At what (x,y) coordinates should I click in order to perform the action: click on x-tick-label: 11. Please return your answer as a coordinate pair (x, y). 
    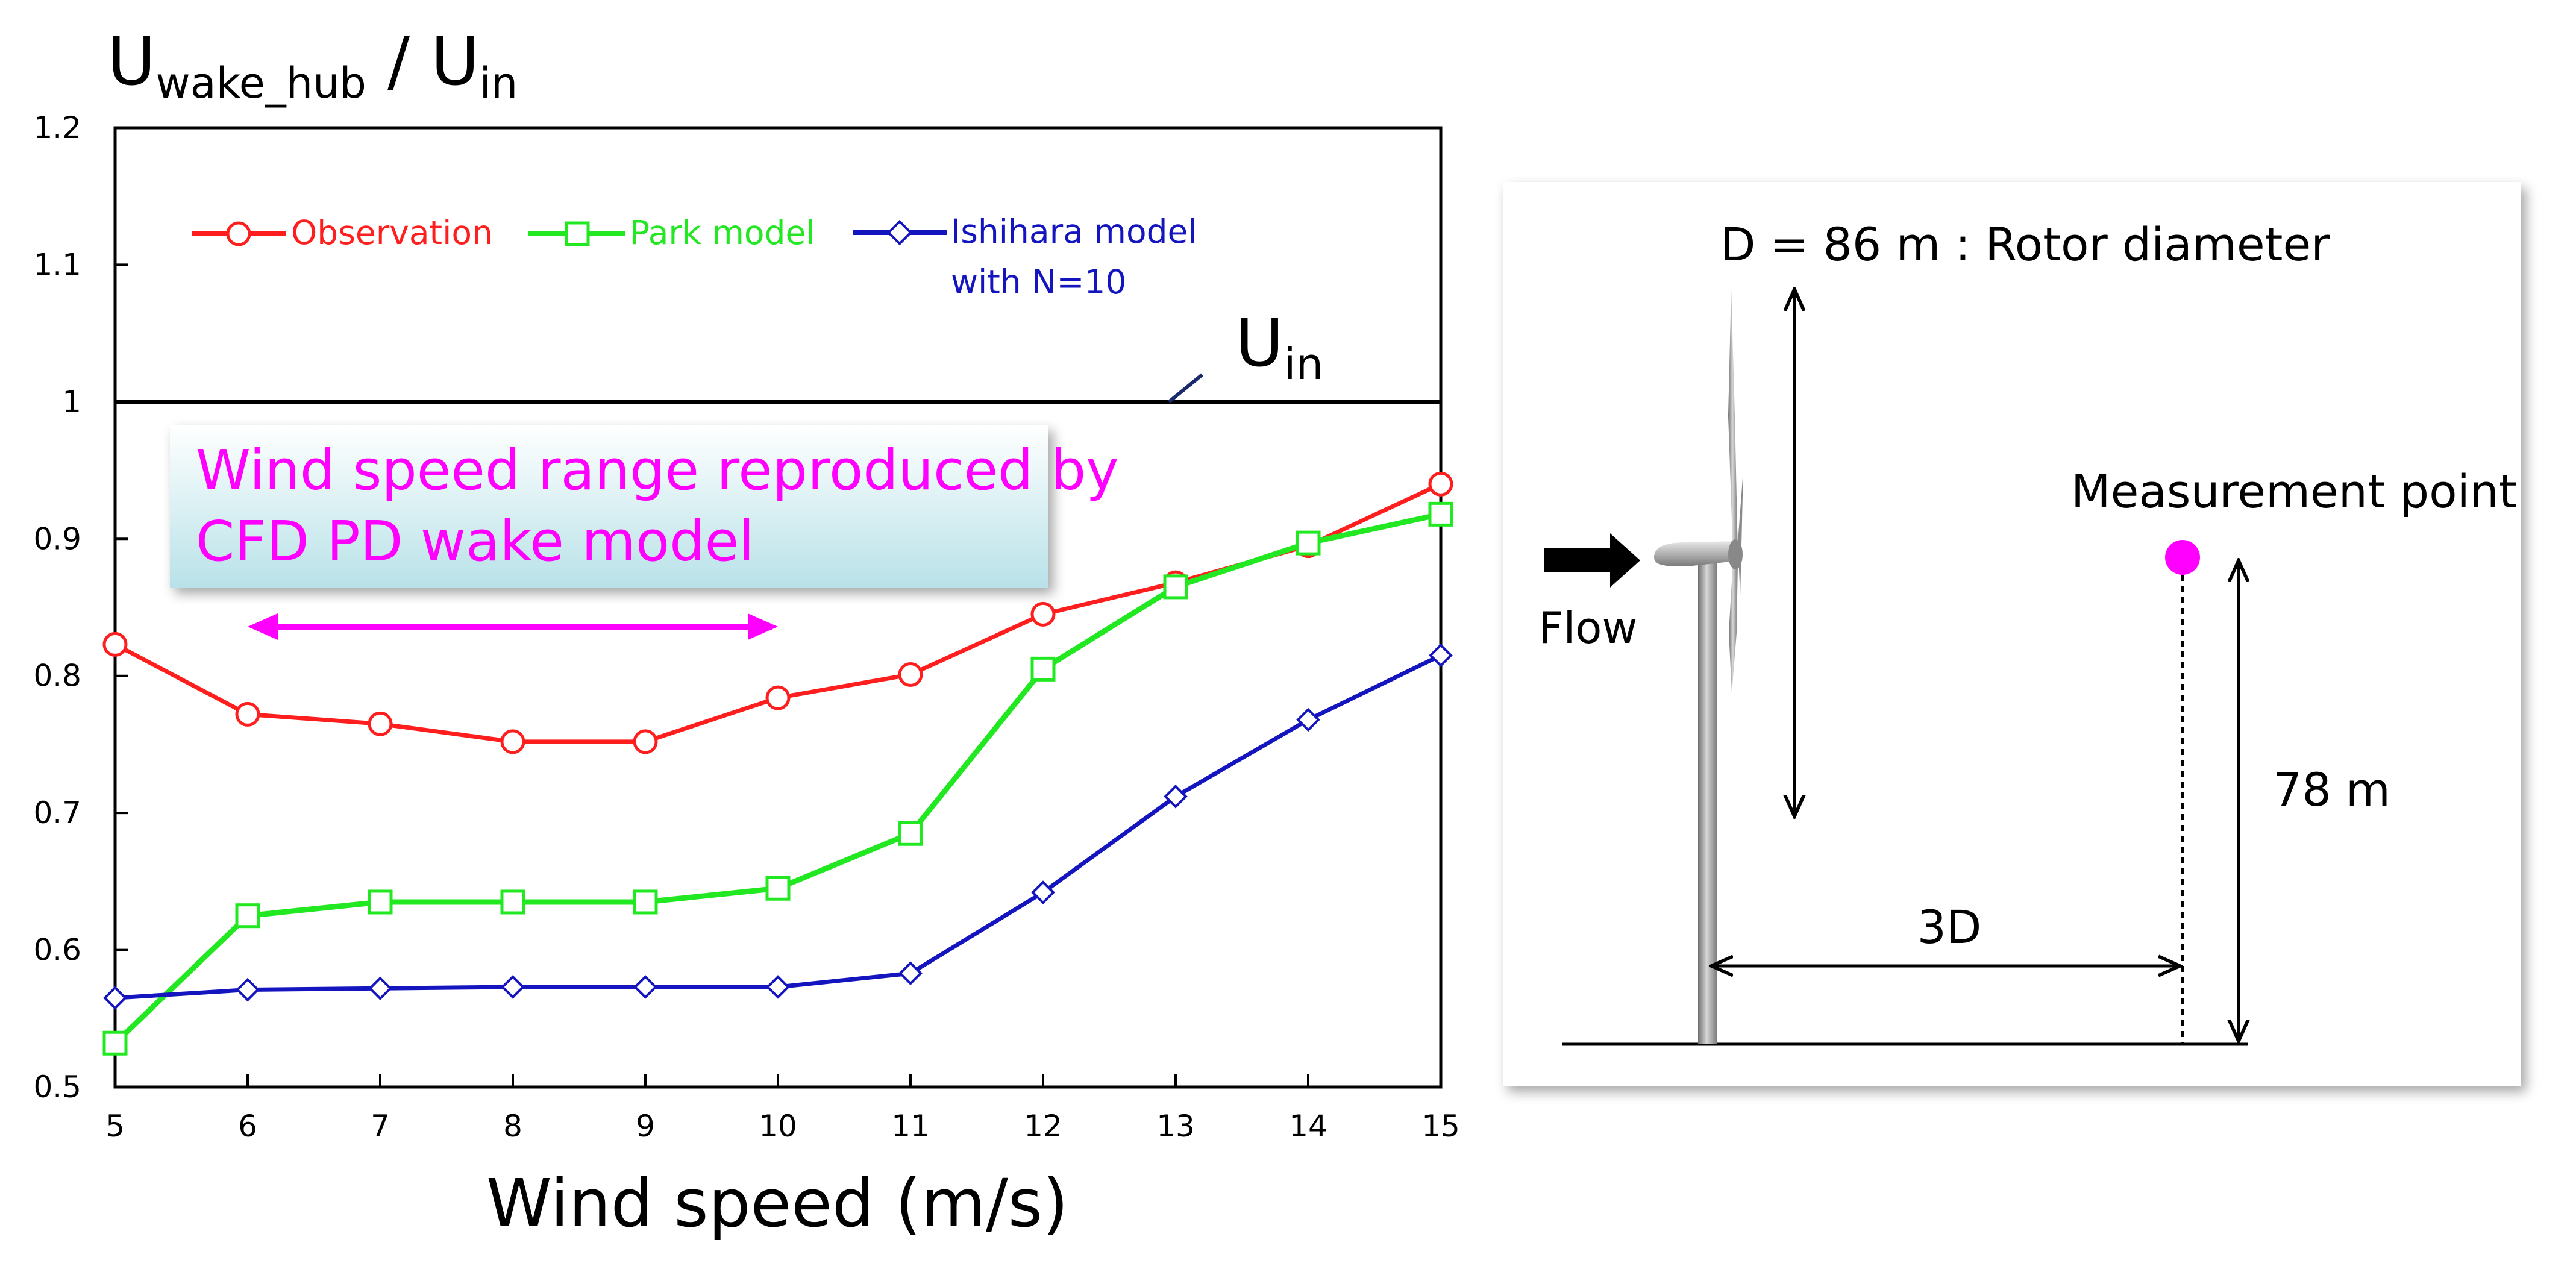
    Looking at the image, I should click on (910, 1126).